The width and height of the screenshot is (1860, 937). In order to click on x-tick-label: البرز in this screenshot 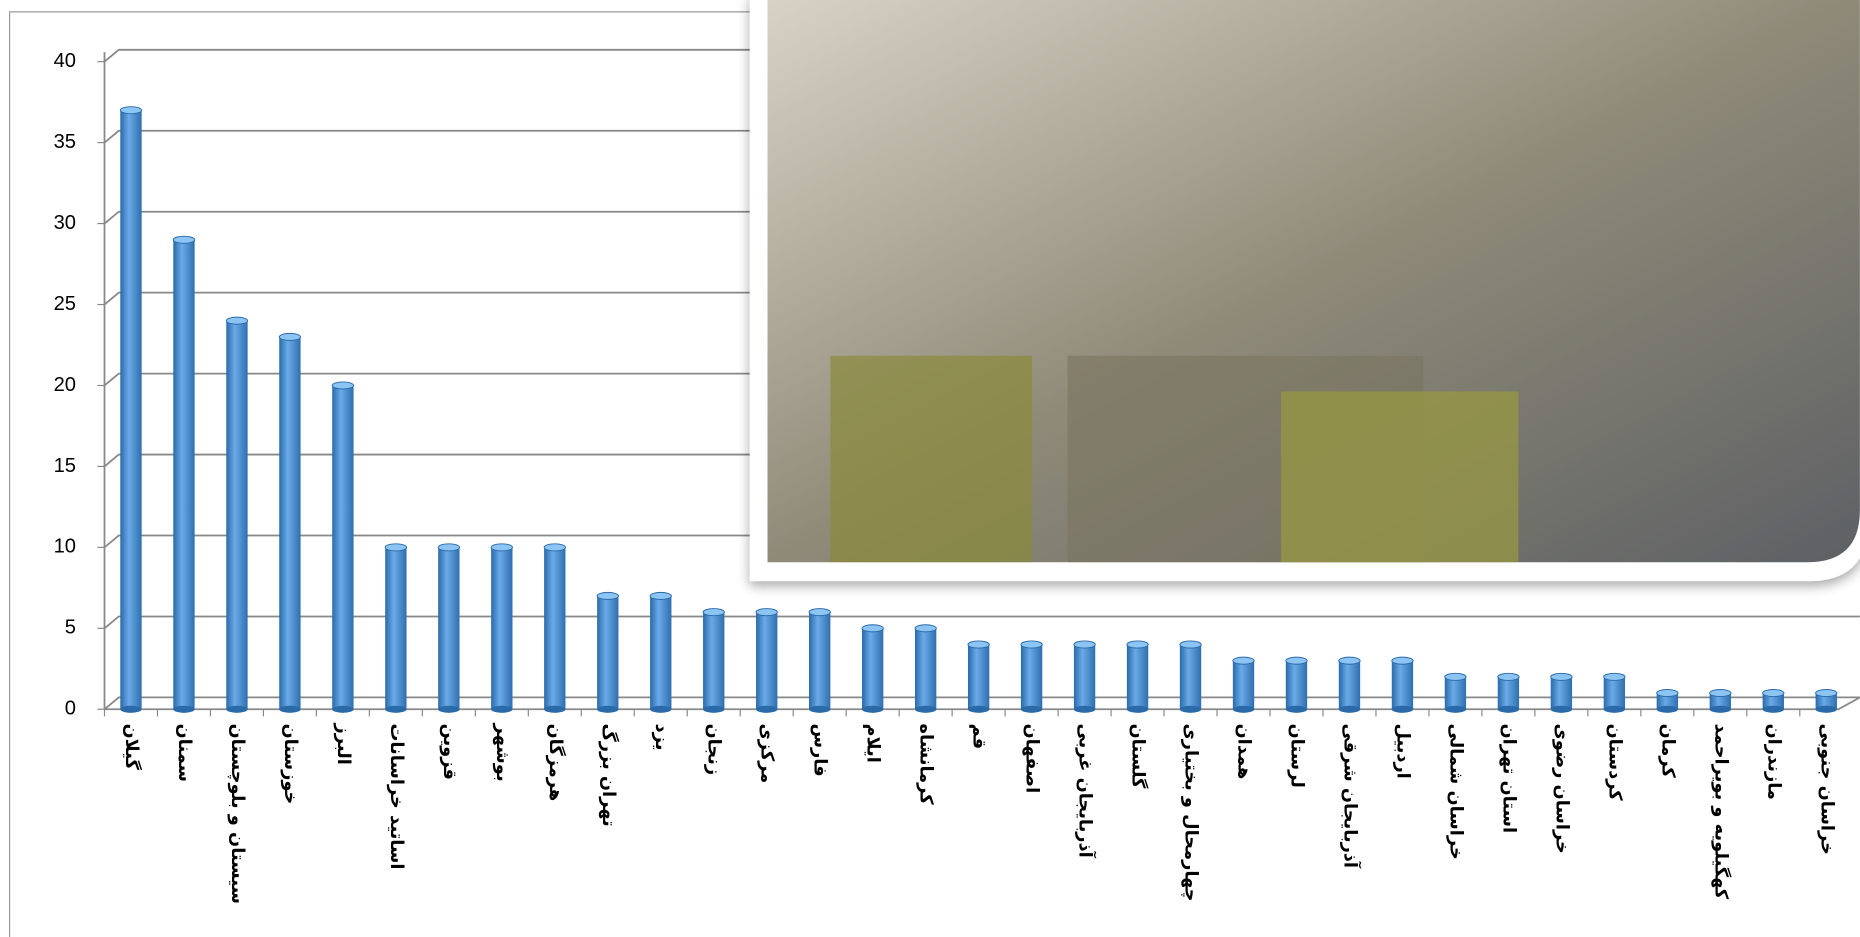, I will do `click(343, 744)`.